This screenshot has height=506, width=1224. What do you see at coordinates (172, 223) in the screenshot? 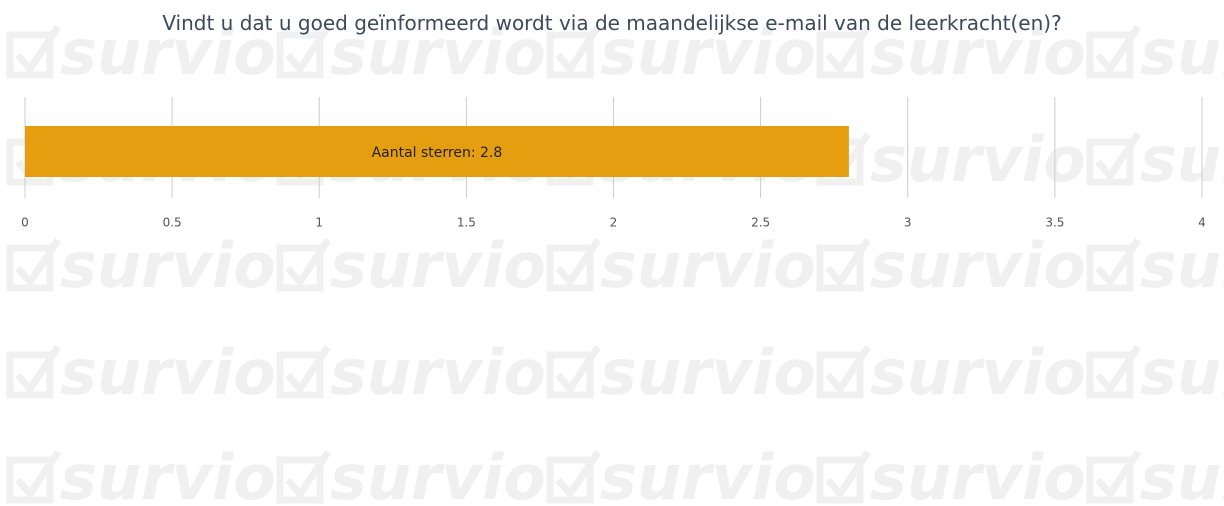
I see `x-tick-label: 0.5` at bounding box center [172, 223].